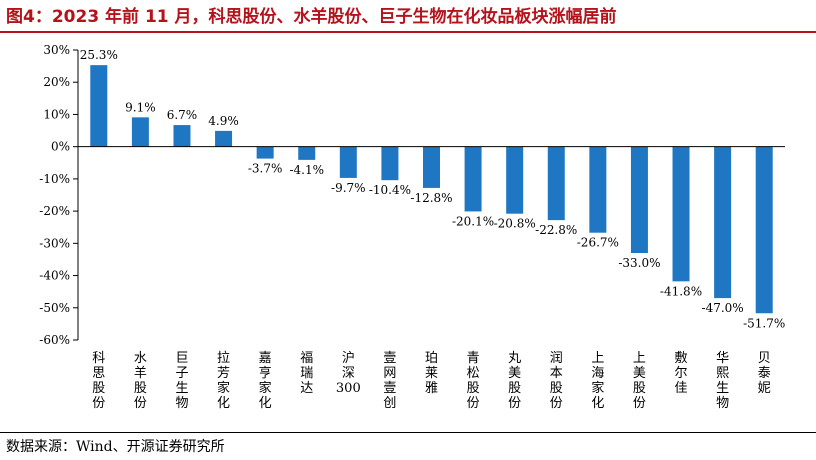  I want to click on y-tick-label: -40%, so click(54, 276).